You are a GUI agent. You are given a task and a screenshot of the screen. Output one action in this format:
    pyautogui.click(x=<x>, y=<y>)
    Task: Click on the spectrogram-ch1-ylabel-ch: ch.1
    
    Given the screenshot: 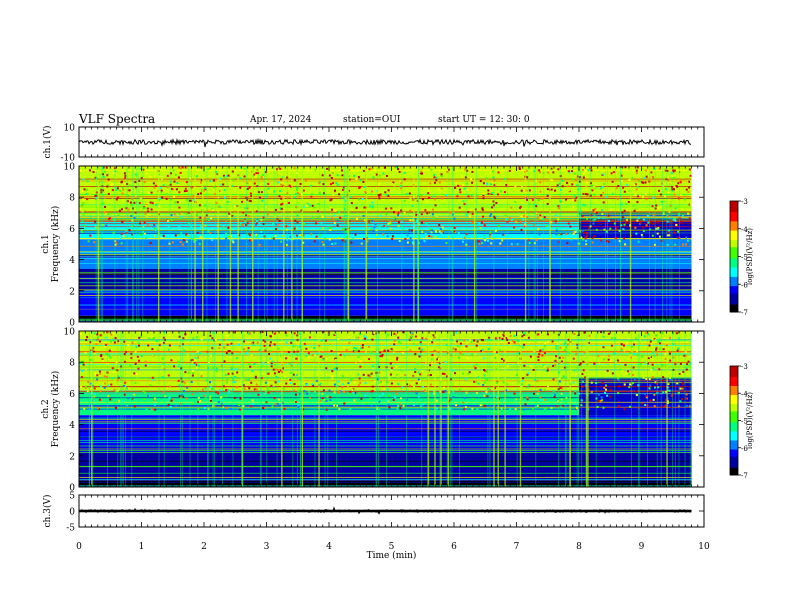 What is the action you would take?
    pyautogui.click(x=46, y=243)
    